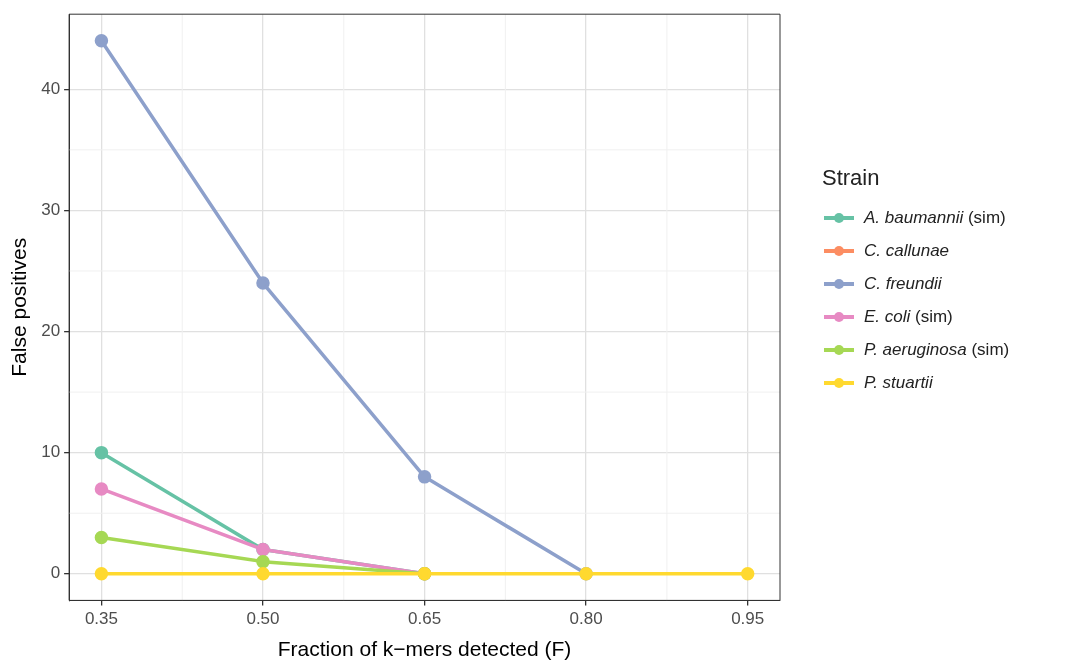  I want to click on x-tick-label: 0.95, so click(748, 619).